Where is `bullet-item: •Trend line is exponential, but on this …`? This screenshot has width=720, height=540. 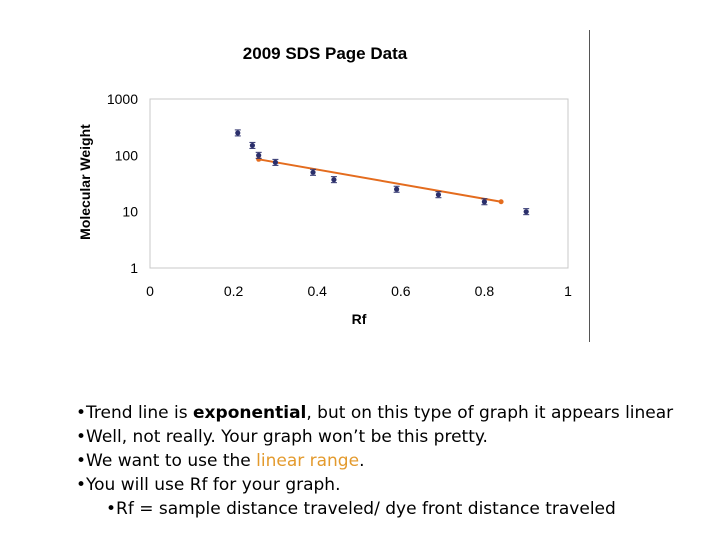 bullet-item: •Trend line is exponential, but on this … is located at coordinates (375, 413).